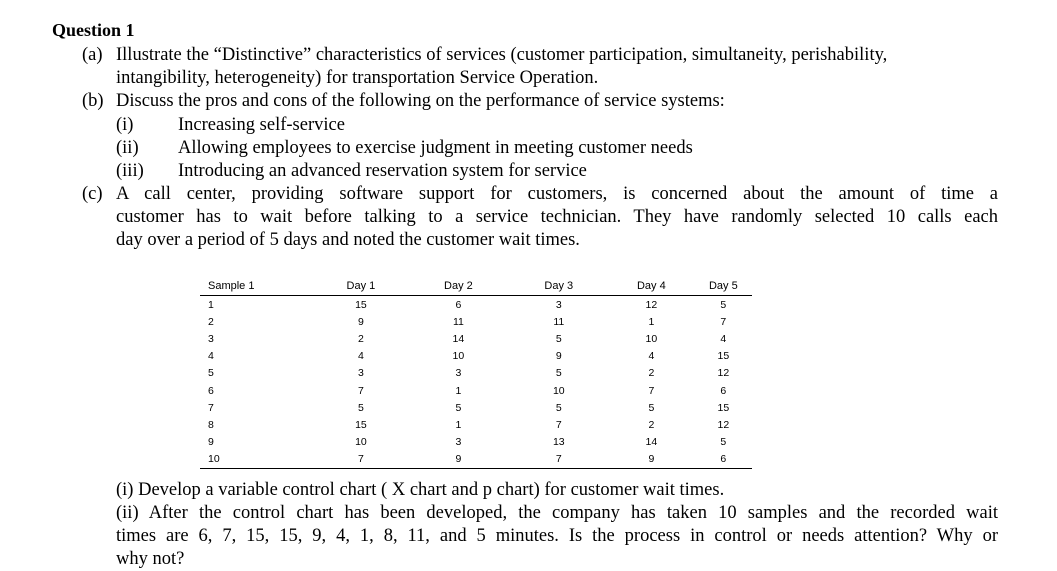 The height and width of the screenshot is (571, 1057). I want to click on table-row: 4 4 10 9 4 15, so click(476, 356).